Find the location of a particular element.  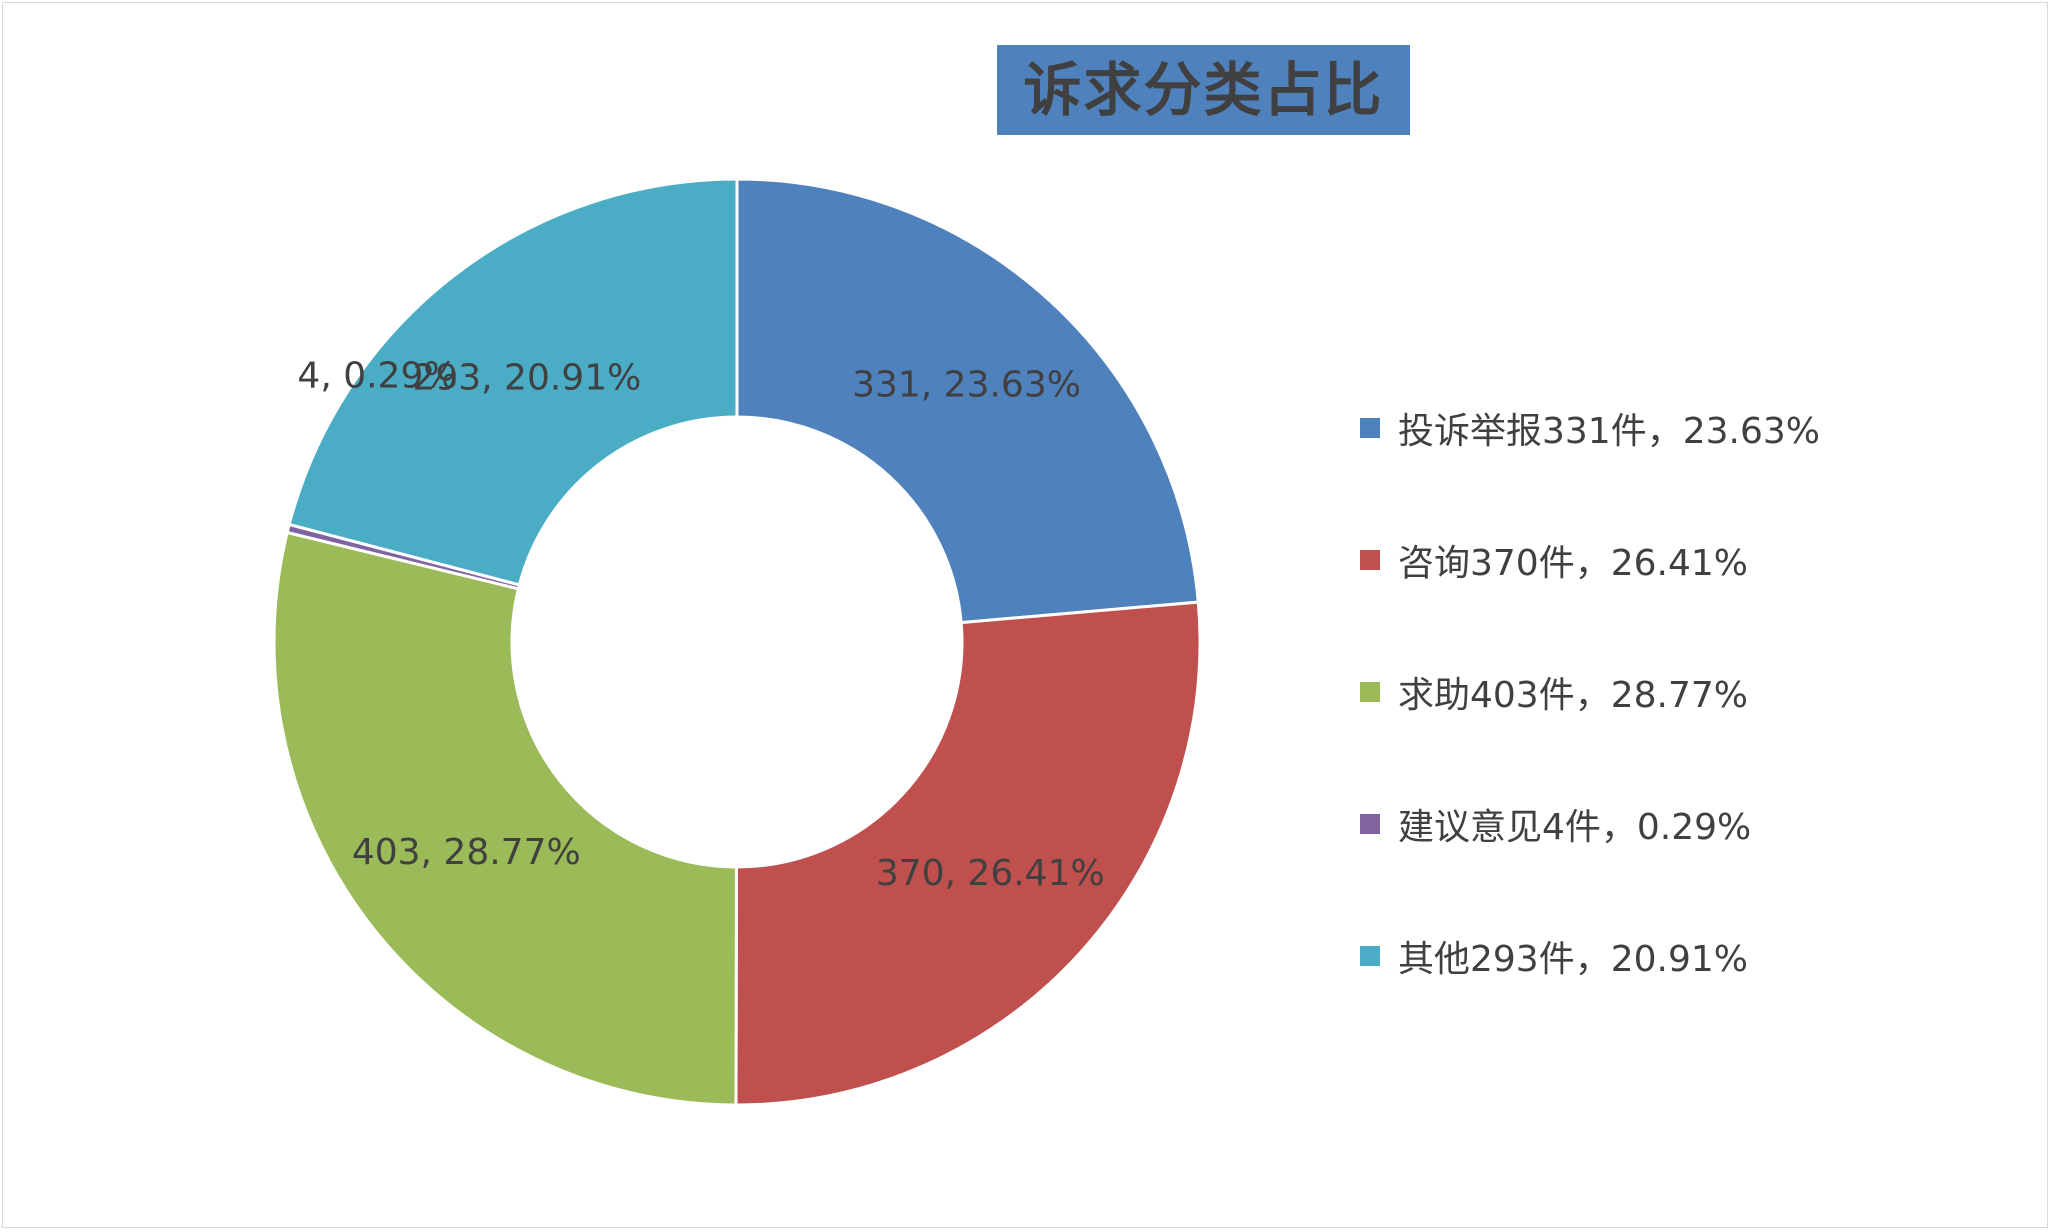

legend-label-1: 咨询370件，26.41% is located at coordinates (1573, 563).